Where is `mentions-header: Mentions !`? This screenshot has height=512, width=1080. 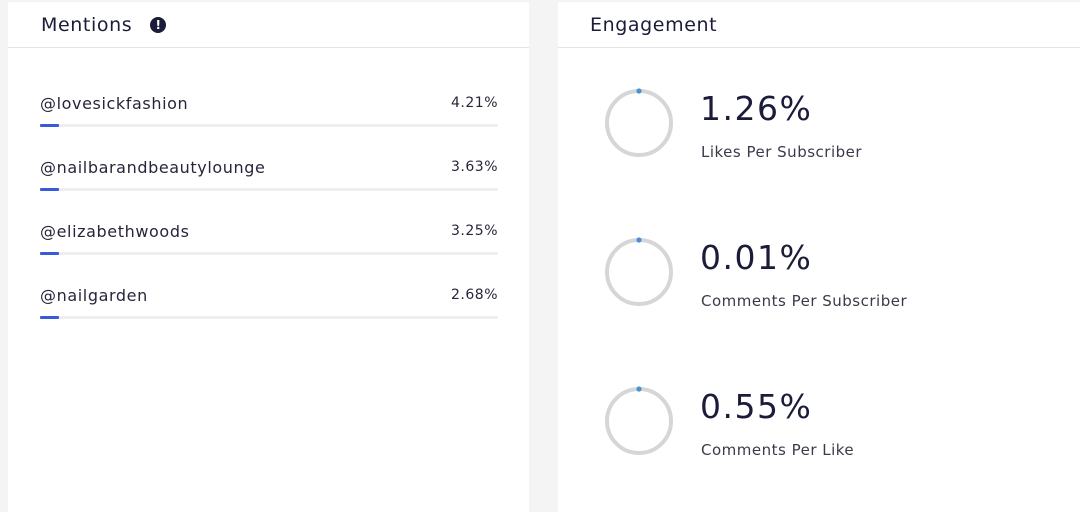 mentions-header: Mentions ! is located at coordinates (268, 25).